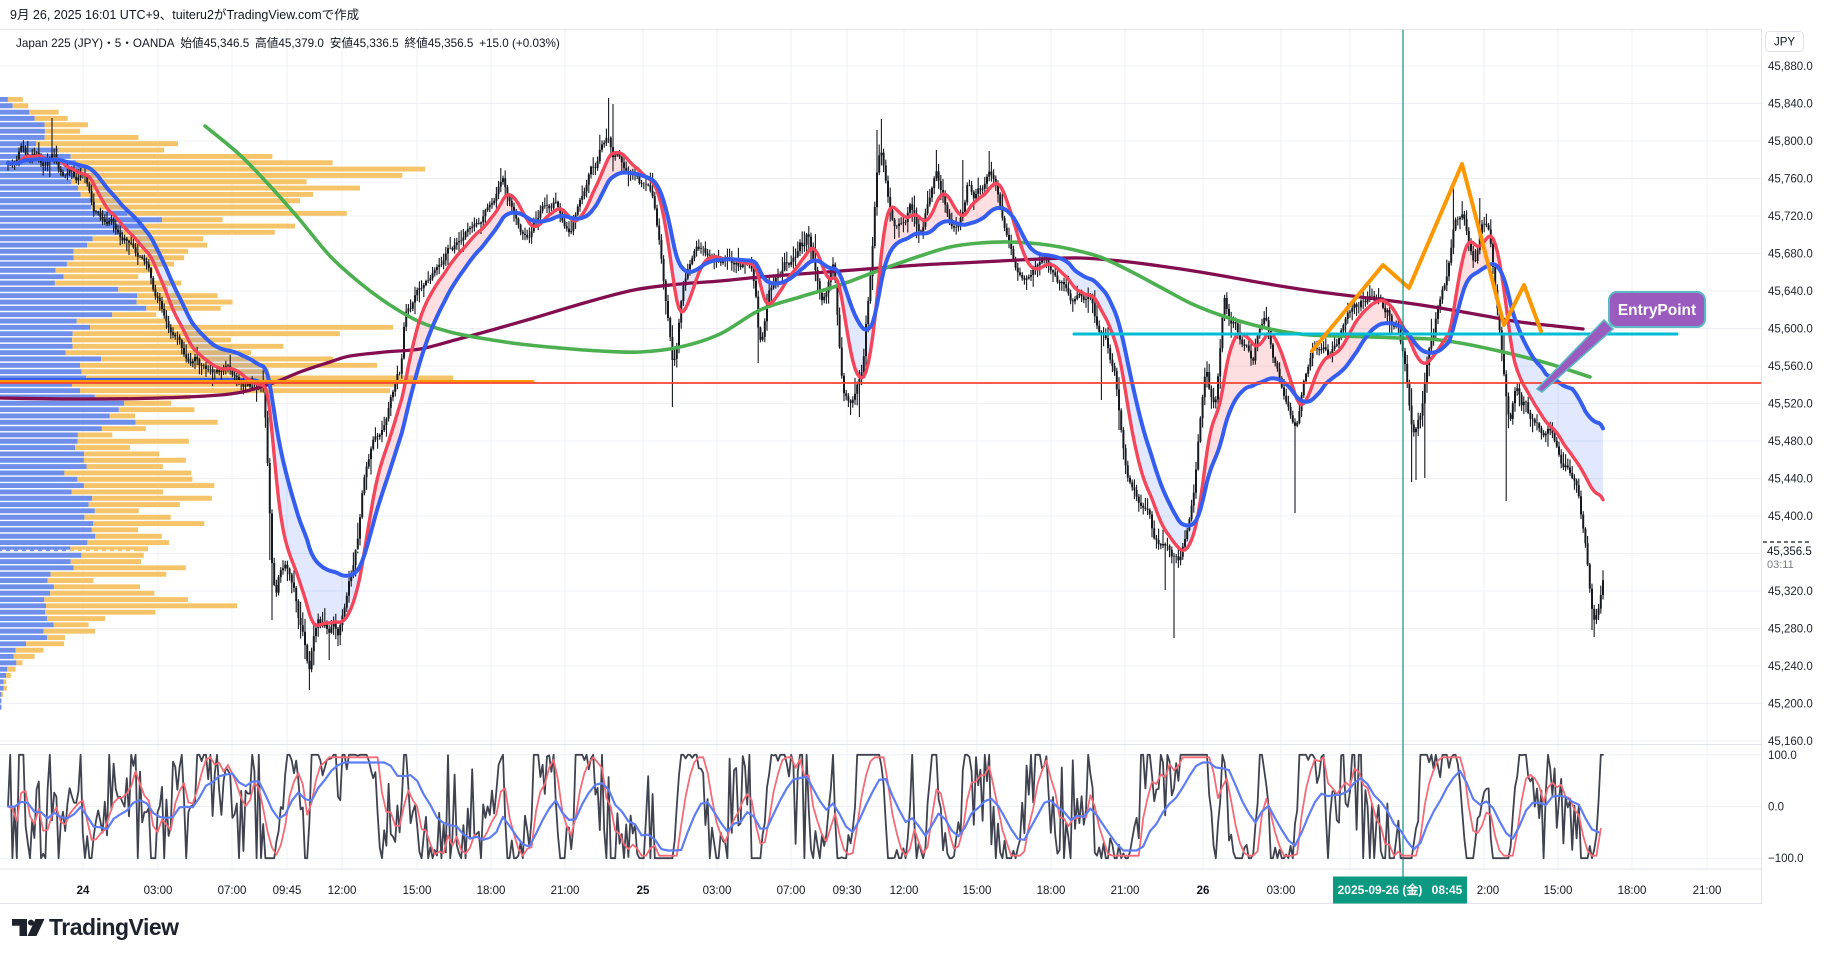 The height and width of the screenshot is (958, 1835). Describe the element at coordinates (287, 891) in the screenshot. I see `svg-text: 09:45` at that location.